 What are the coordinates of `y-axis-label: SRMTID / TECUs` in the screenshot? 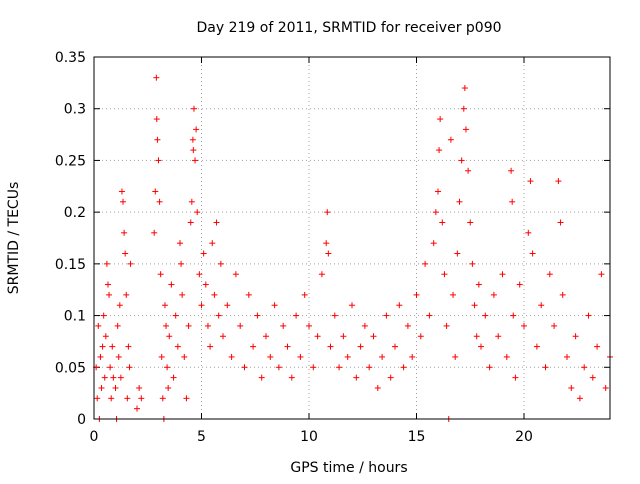 It's located at (14, 238).